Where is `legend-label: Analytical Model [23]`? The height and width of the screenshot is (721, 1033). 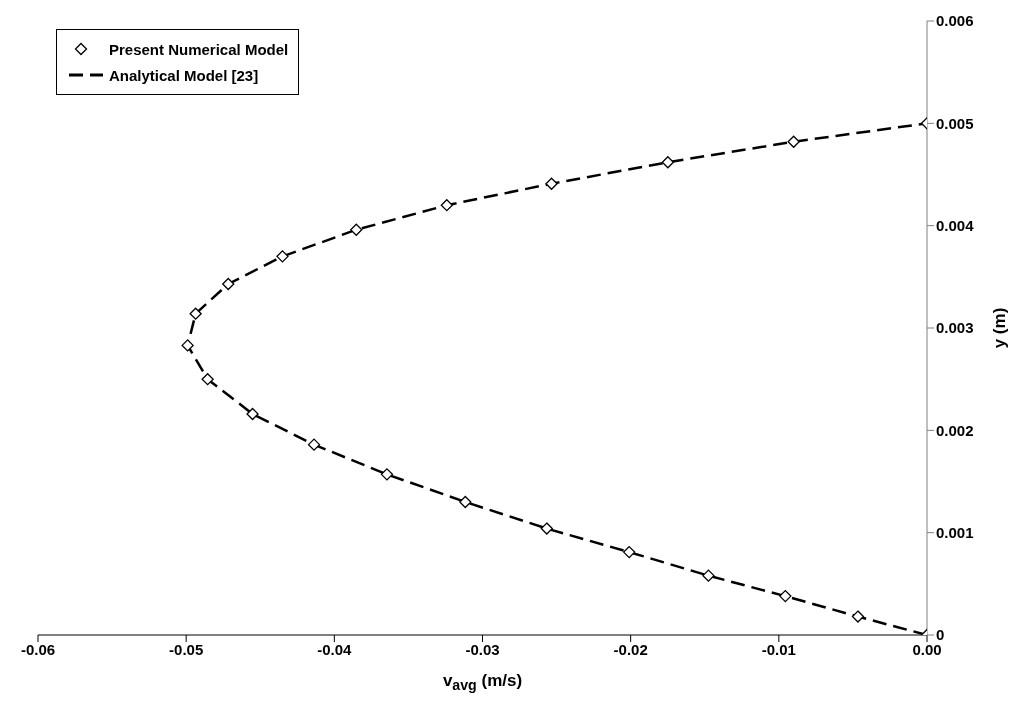
legend-label: Analytical Model [23] is located at coordinates (184, 75).